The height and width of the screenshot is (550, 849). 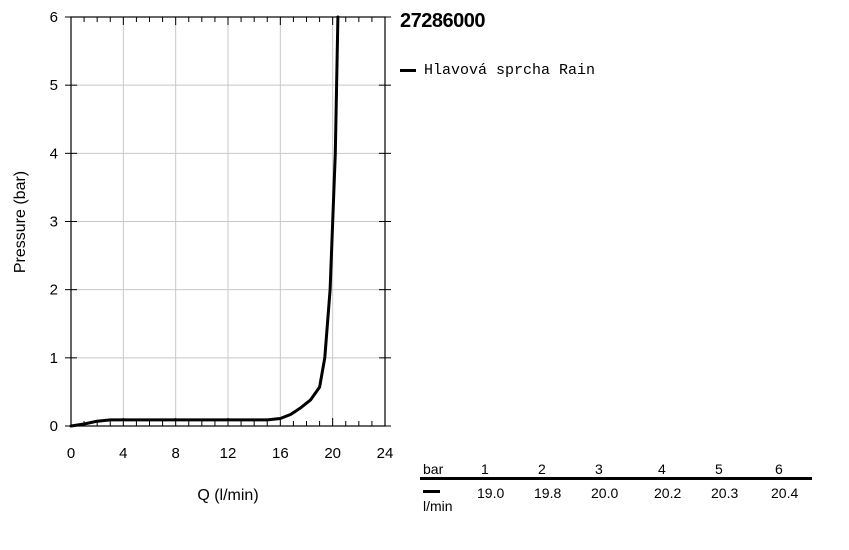 I want to click on table-series-swatch, so click(x=431, y=491).